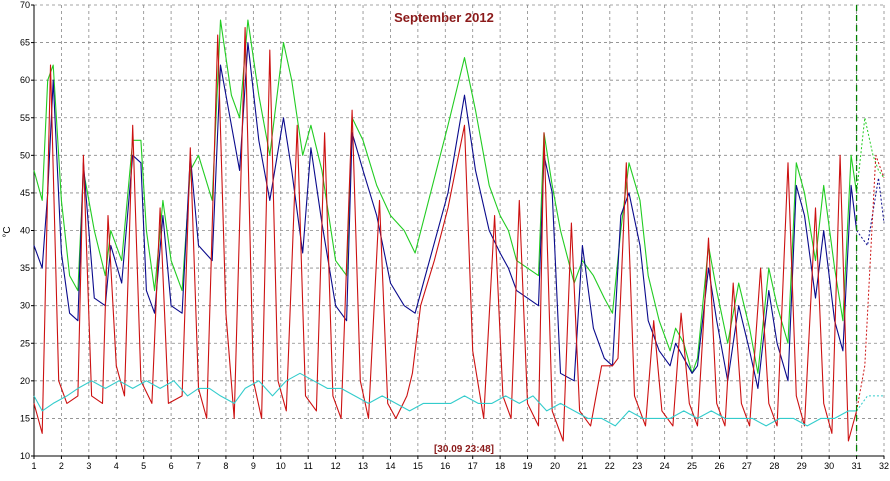 The image size is (890, 481). Describe the element at coordinates (171, 466) in the screenshot. I see `x-tick-label: 6` at that location.